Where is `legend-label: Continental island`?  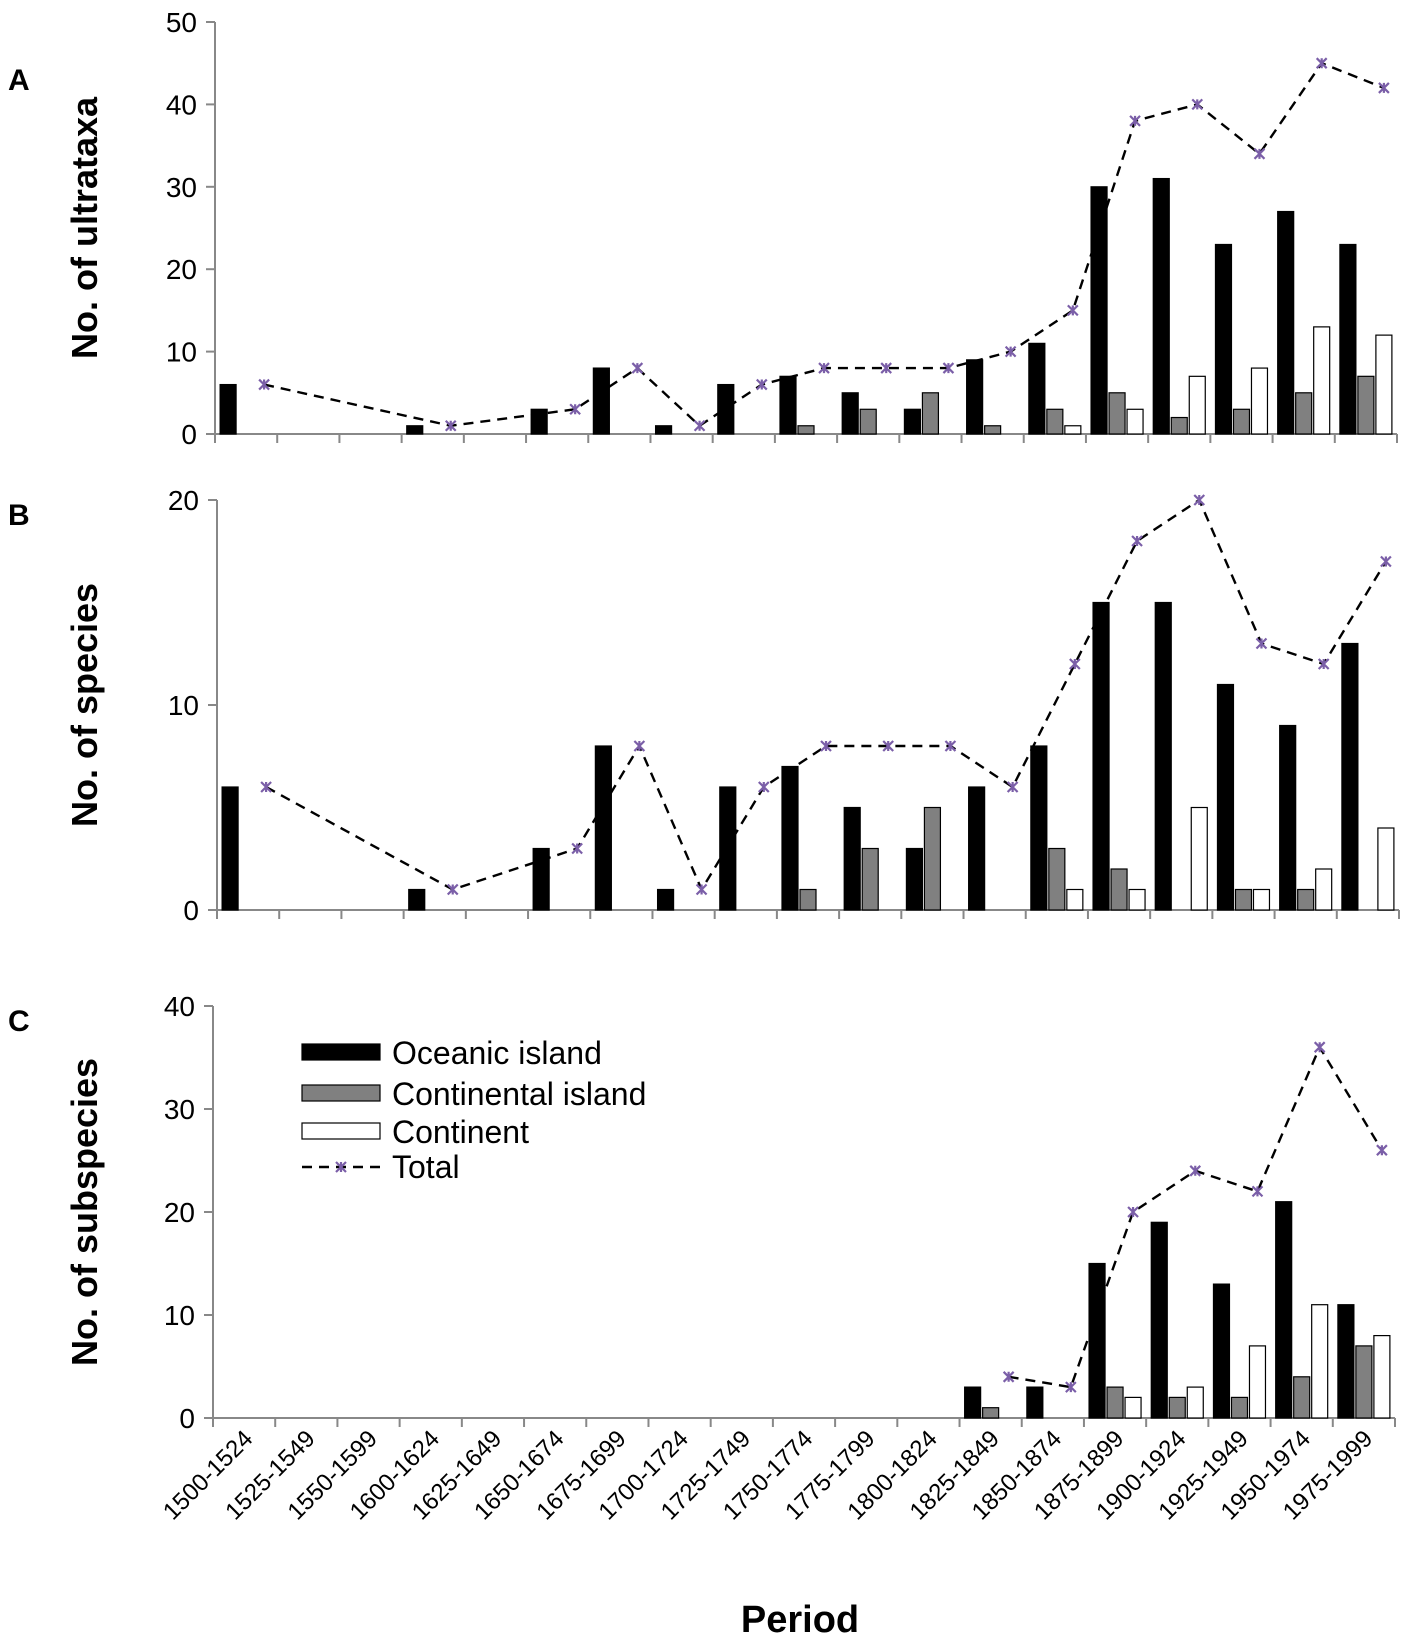 legend-label: Continental island is located at coordinates (519, 1094).